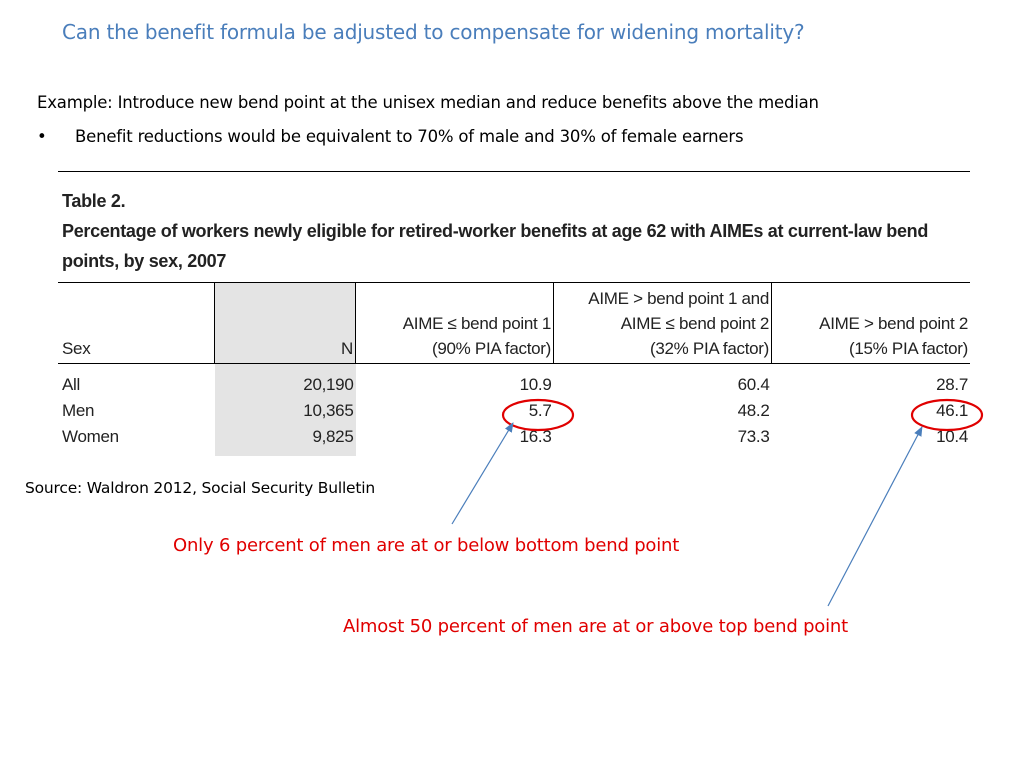 The image size is (1024, 768). Describe the element at coordinates (514, 440) in the screenshot. I see `table-row-women: Women 9,825 16.3 73.3 10.4` at that location.